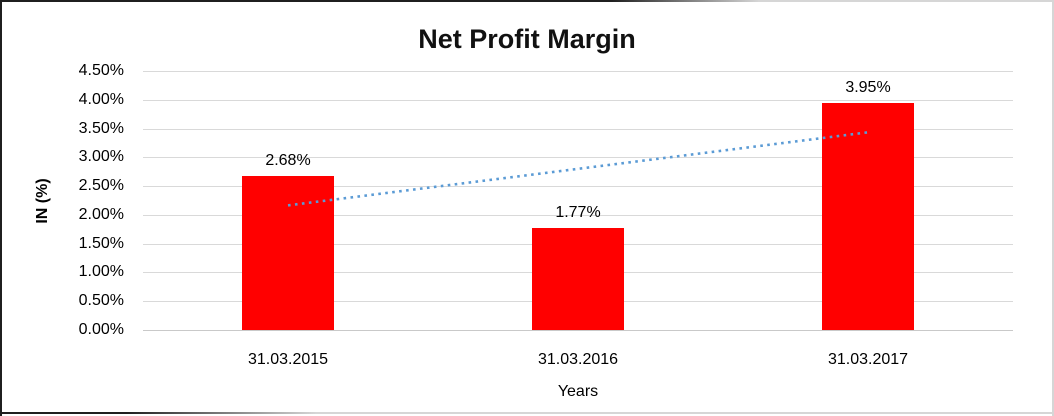 The image size is (1054, 416). I want to click on y-tick-label: 3.50%, so click(101, 128).